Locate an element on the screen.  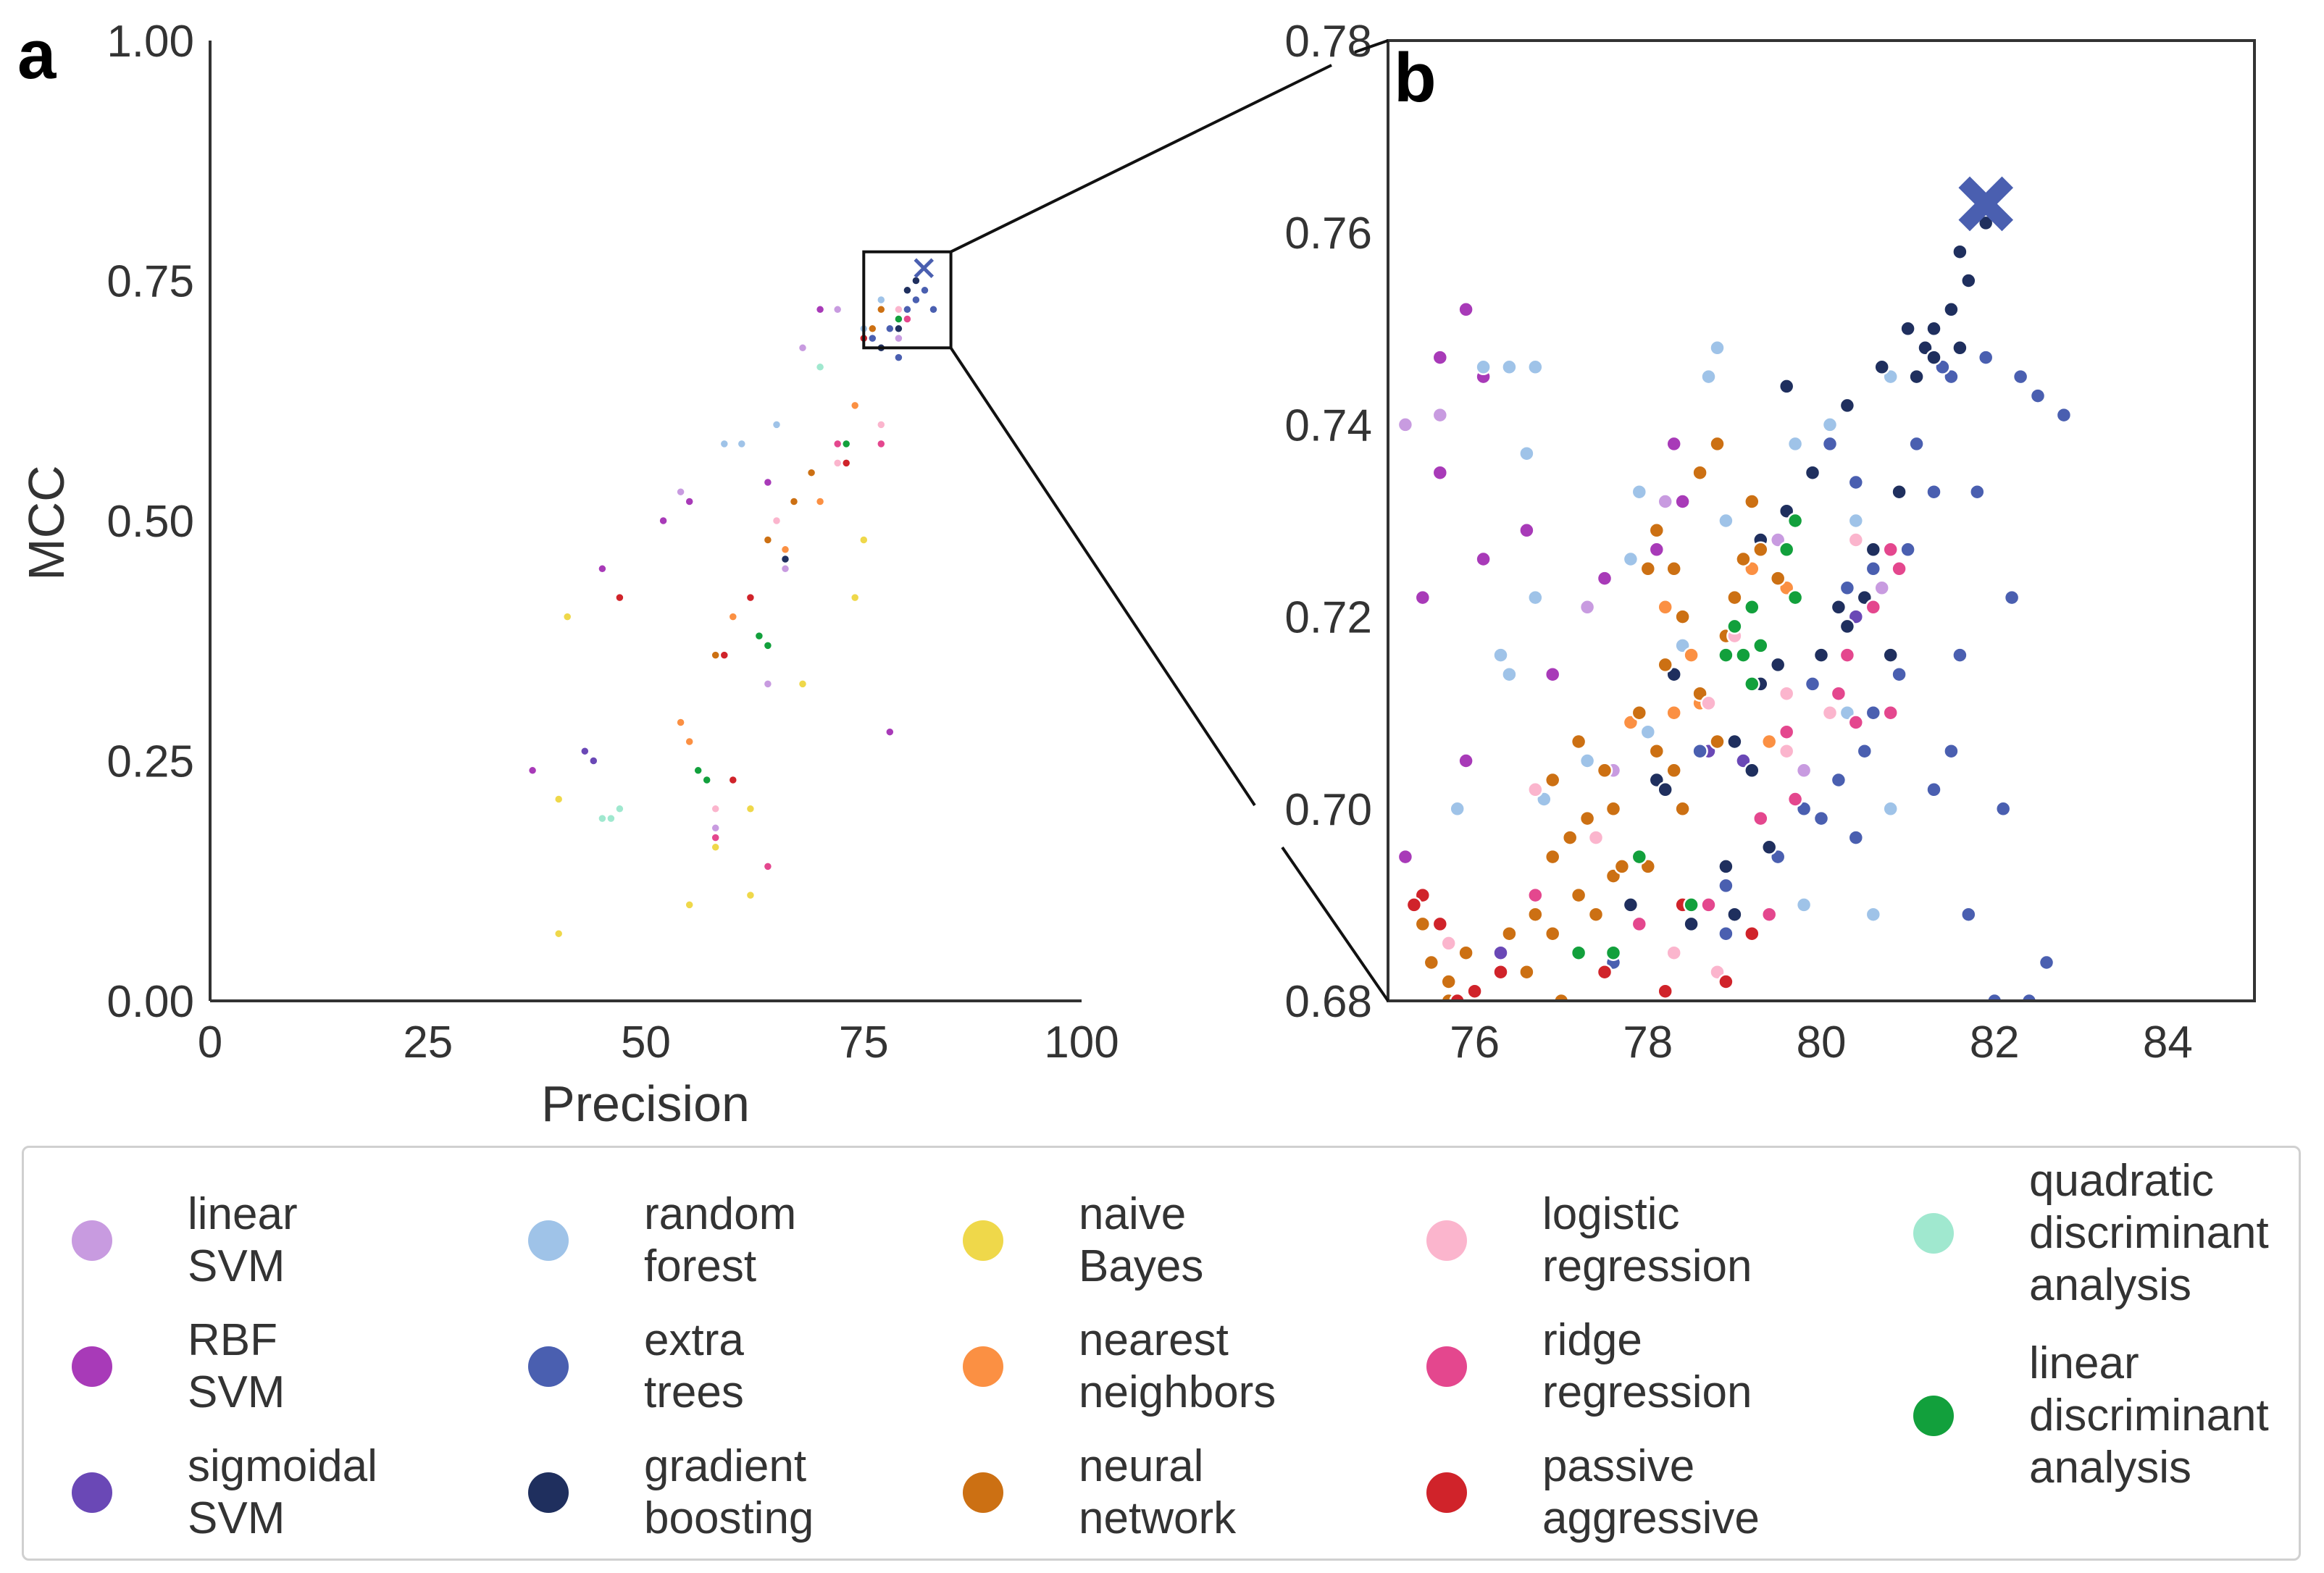
x-tick-label: 75 is located at coordinates (864, 1042).